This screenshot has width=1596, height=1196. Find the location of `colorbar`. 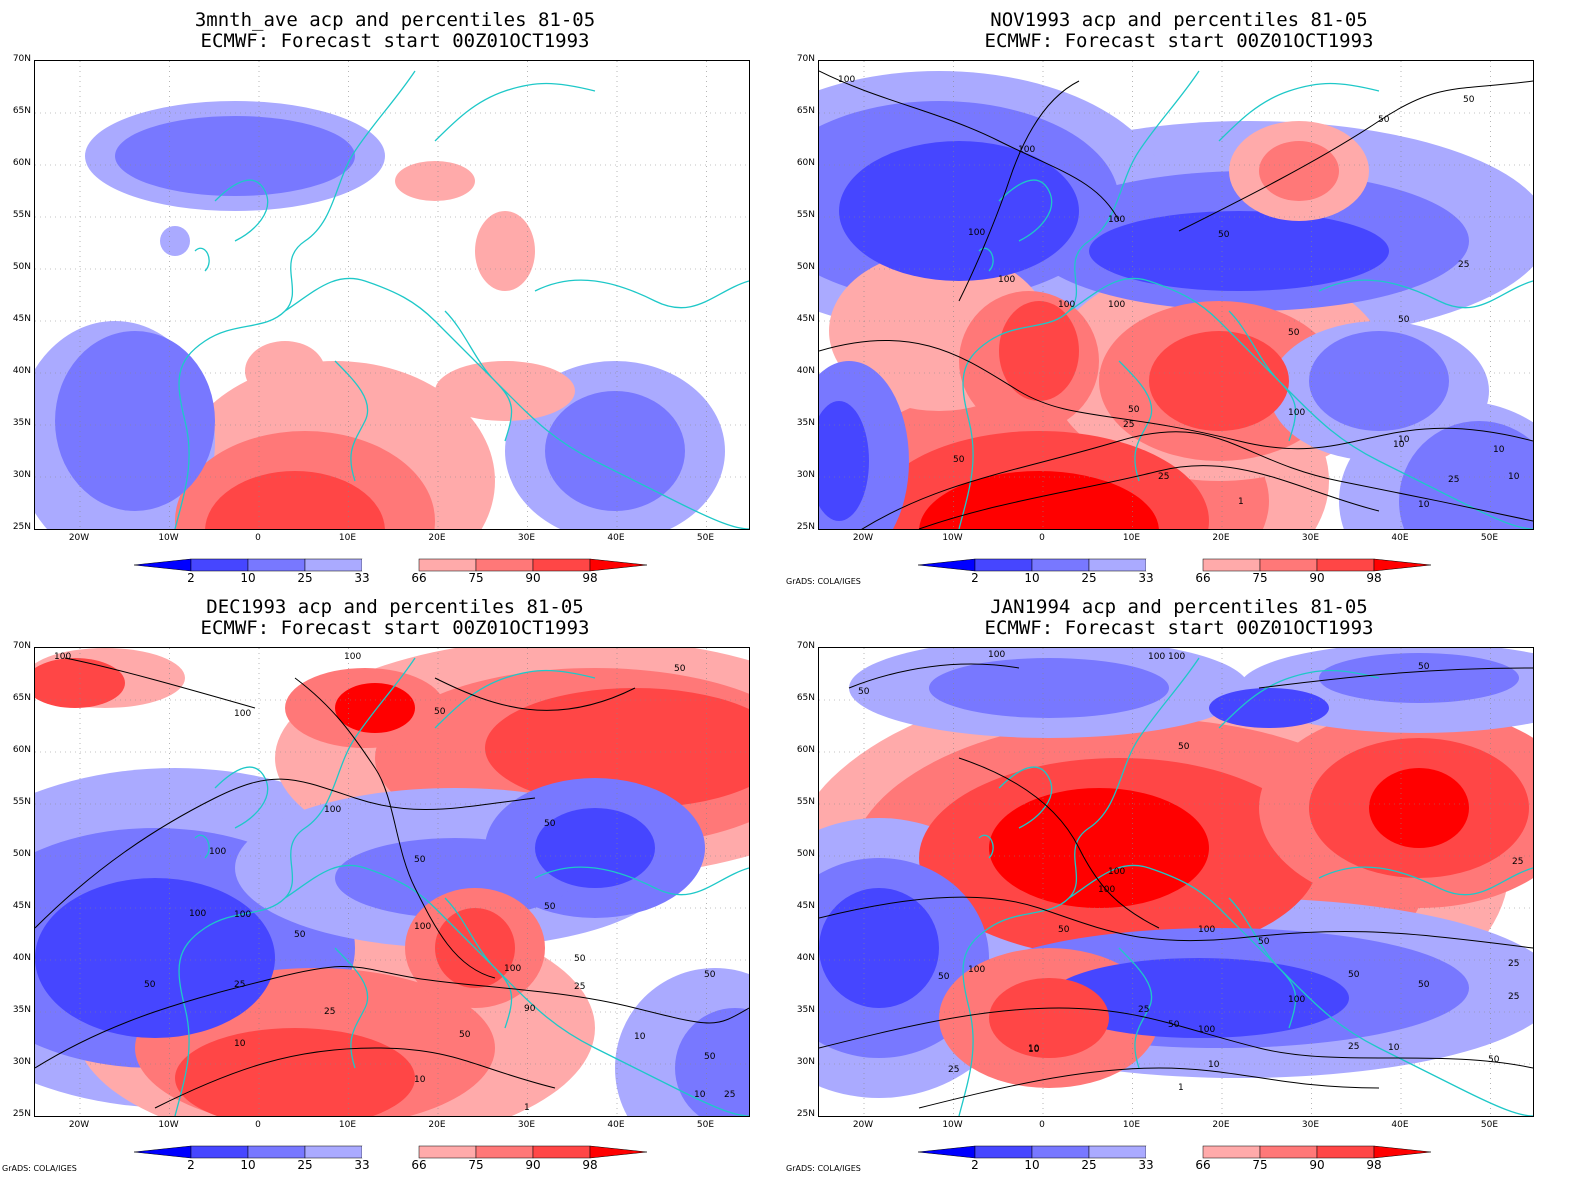

colorbar is located at coordinates (391, 1152).